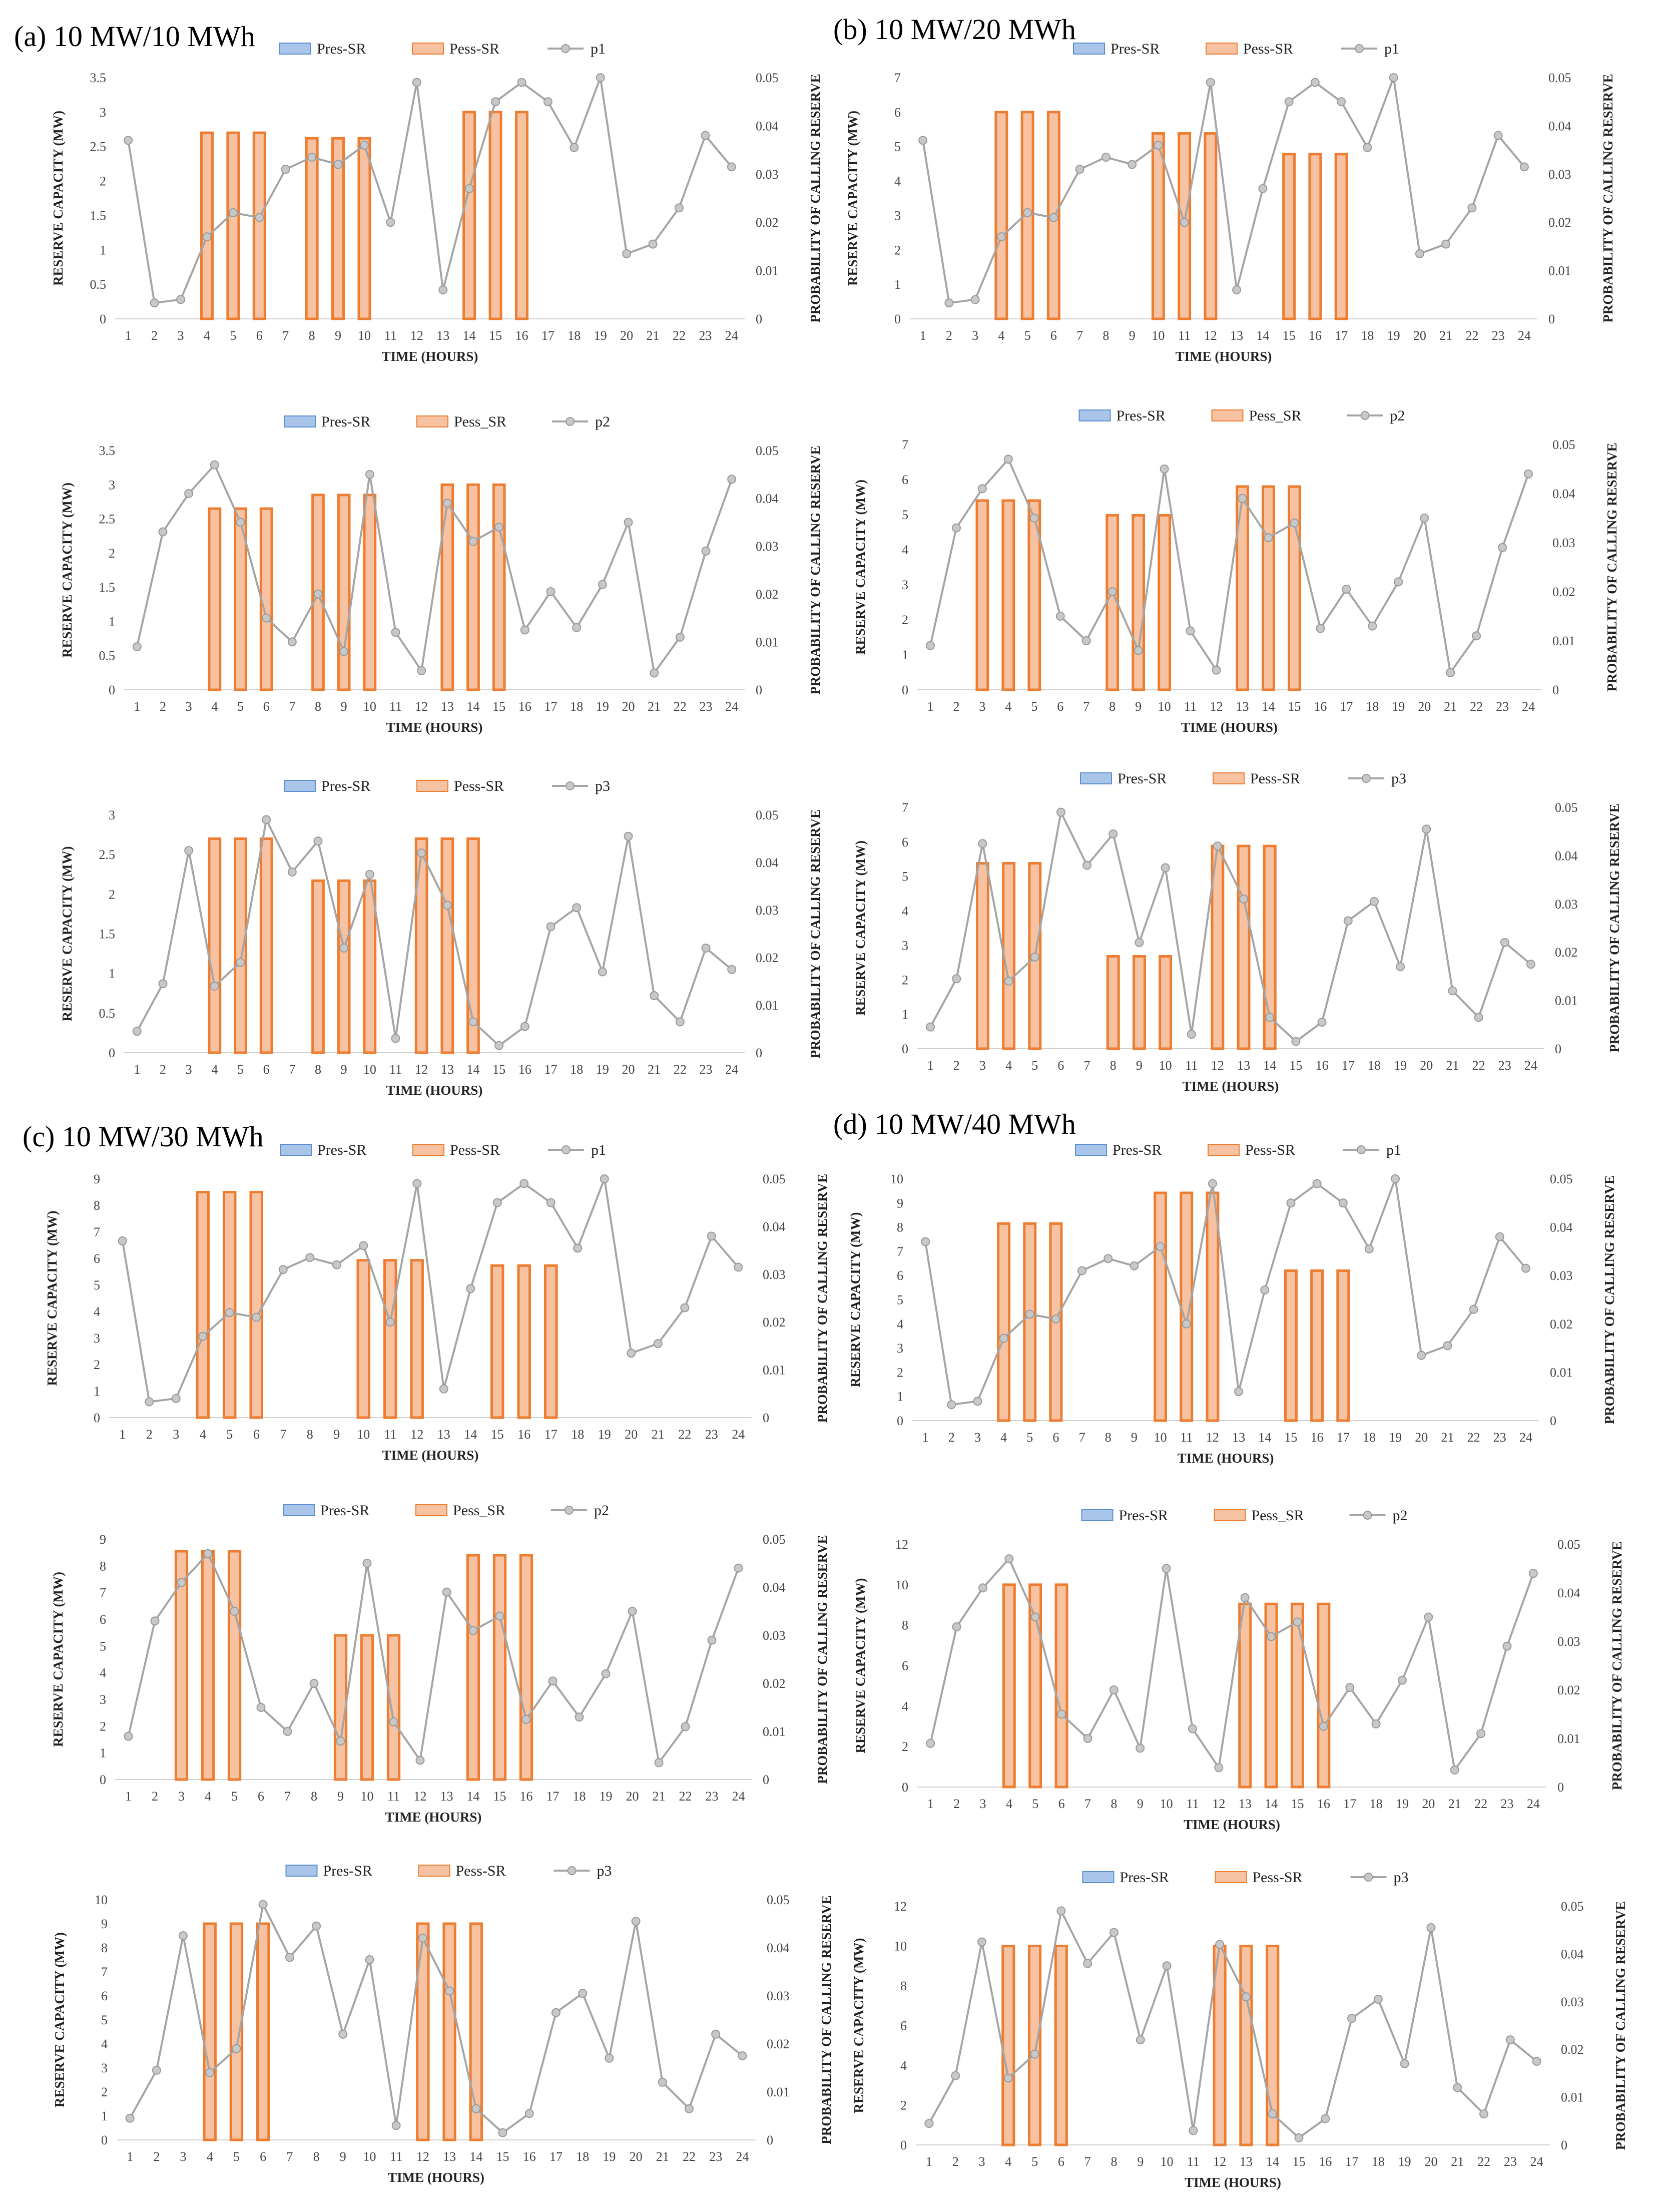  I want to click on bar-series-pess-sr, so click(1126, 947).